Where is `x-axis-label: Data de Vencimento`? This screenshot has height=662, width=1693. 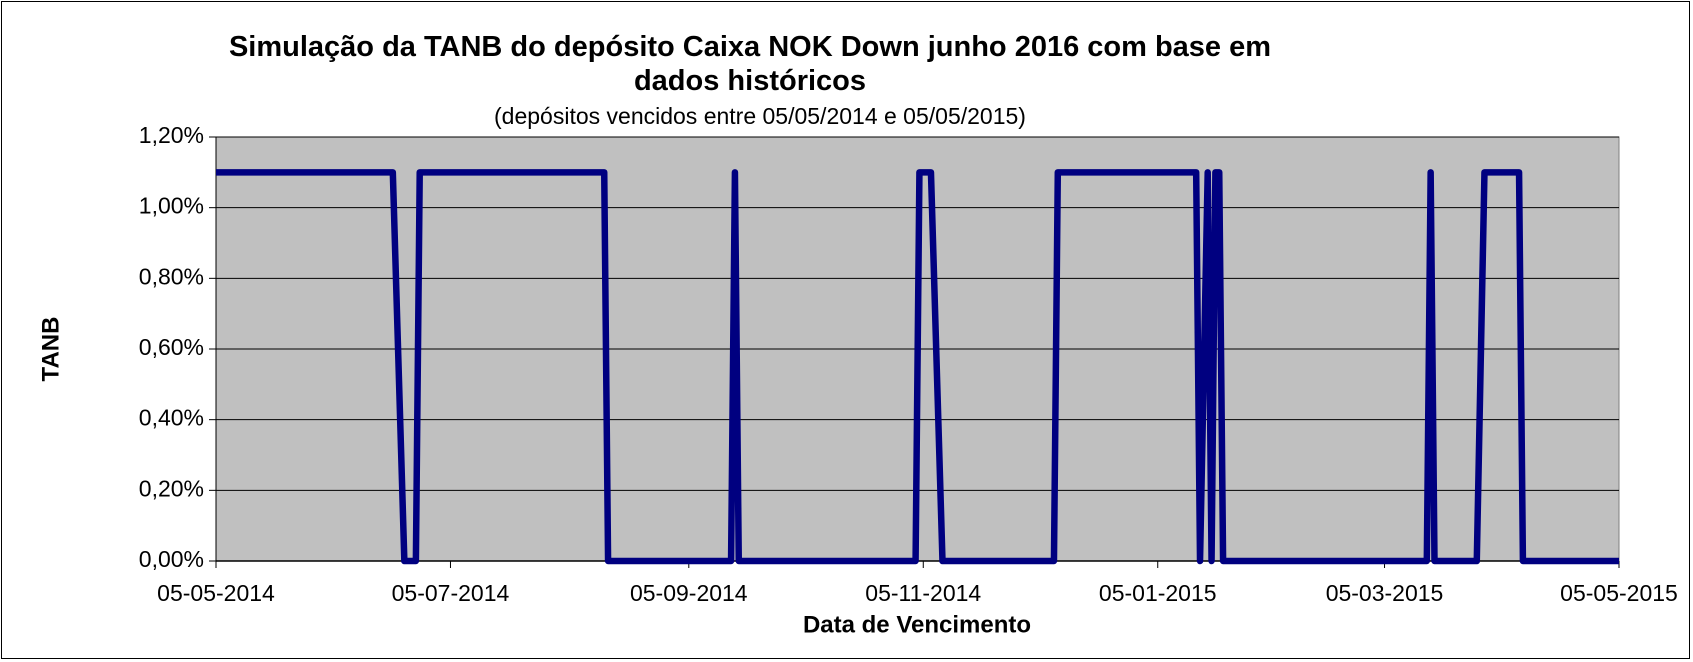
x-axis-label: Data de Vencimento is located at coordinates (917, 624).